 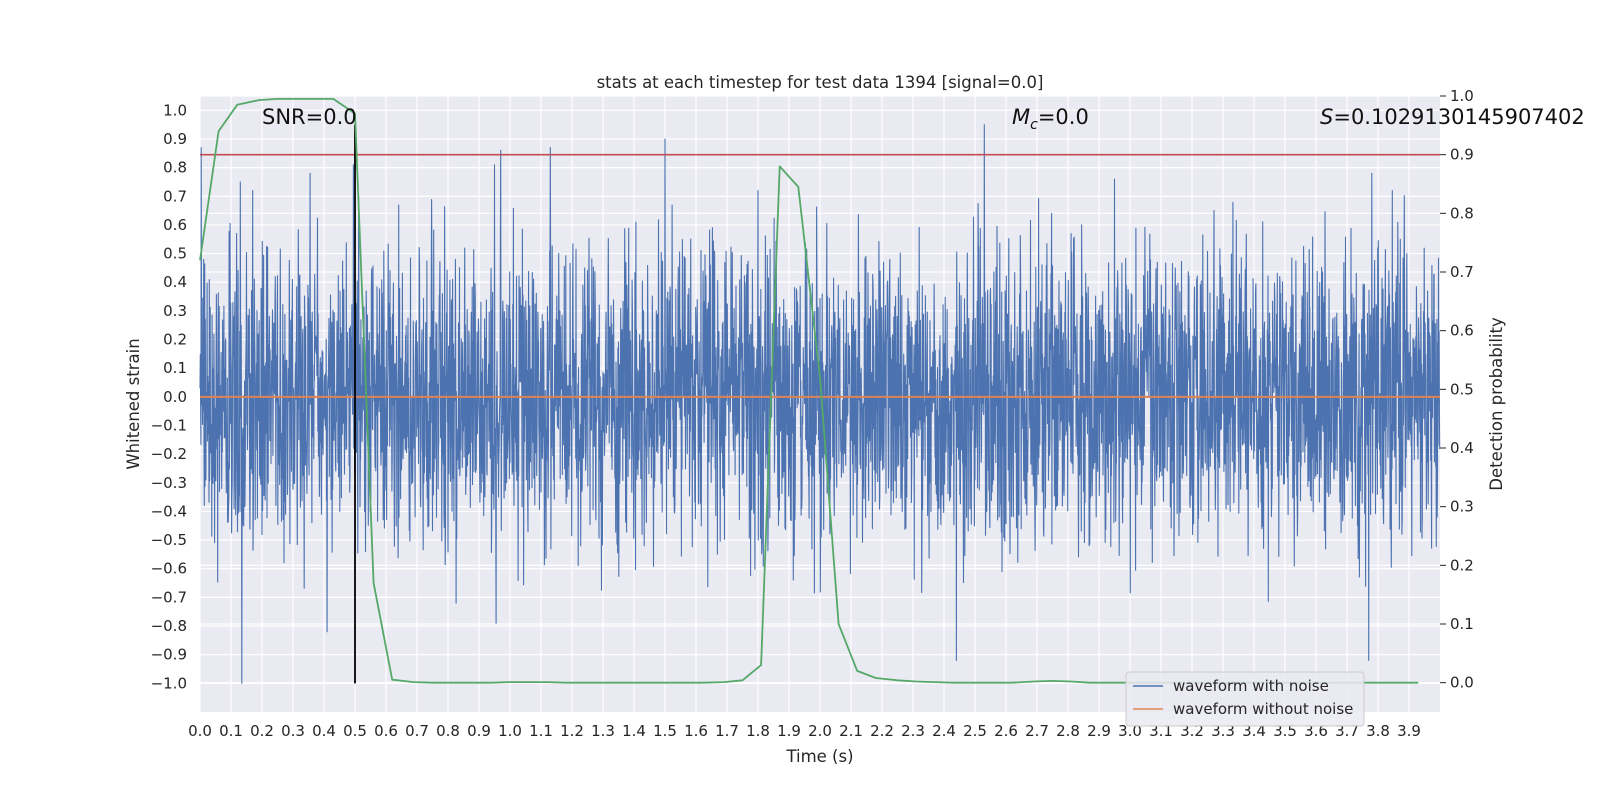 I want to click on x-tick-label: 1.8, so click(x=758, y=731).